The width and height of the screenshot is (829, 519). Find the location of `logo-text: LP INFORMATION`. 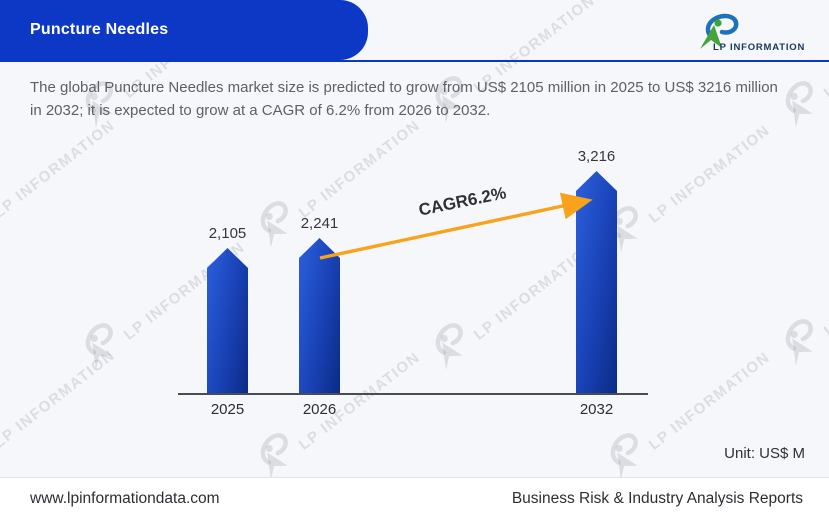

logo-text: LP INFORMATION is located at coordinates (759, 47).